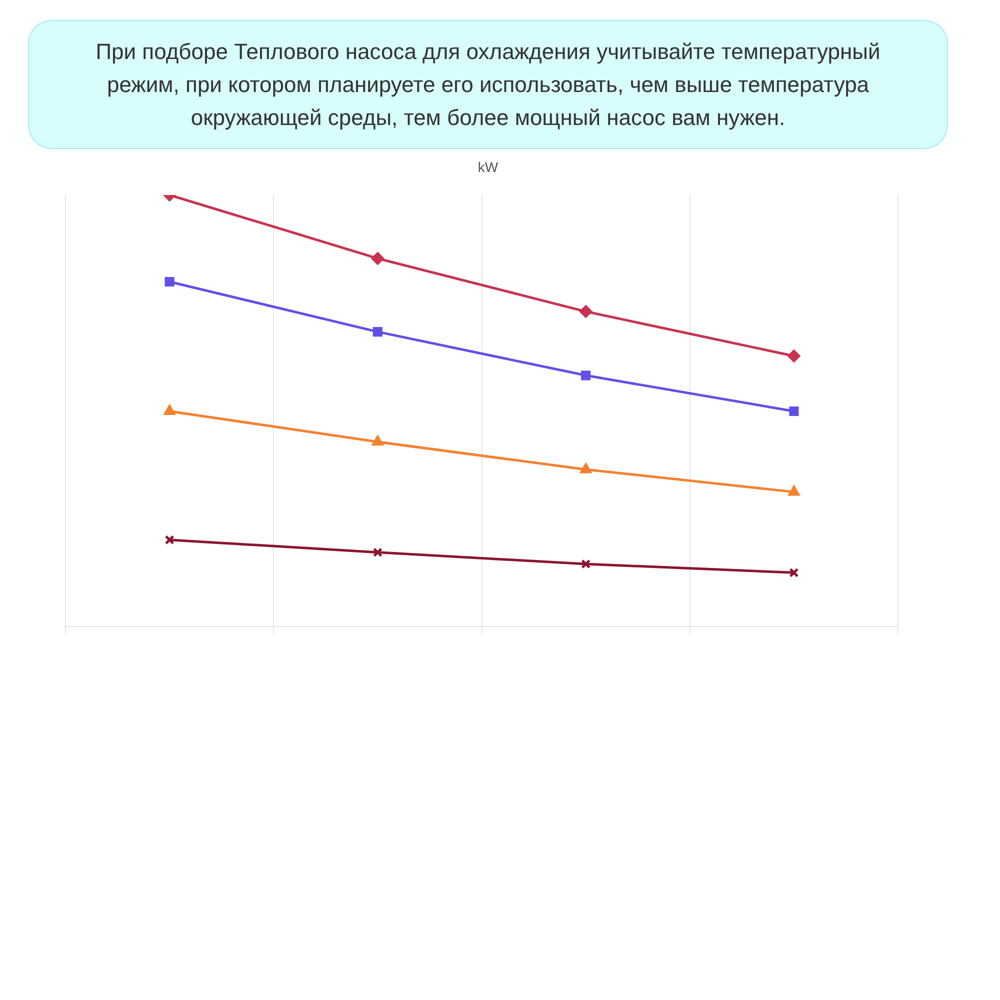  I want to click on text: kW, so click(488, 167).